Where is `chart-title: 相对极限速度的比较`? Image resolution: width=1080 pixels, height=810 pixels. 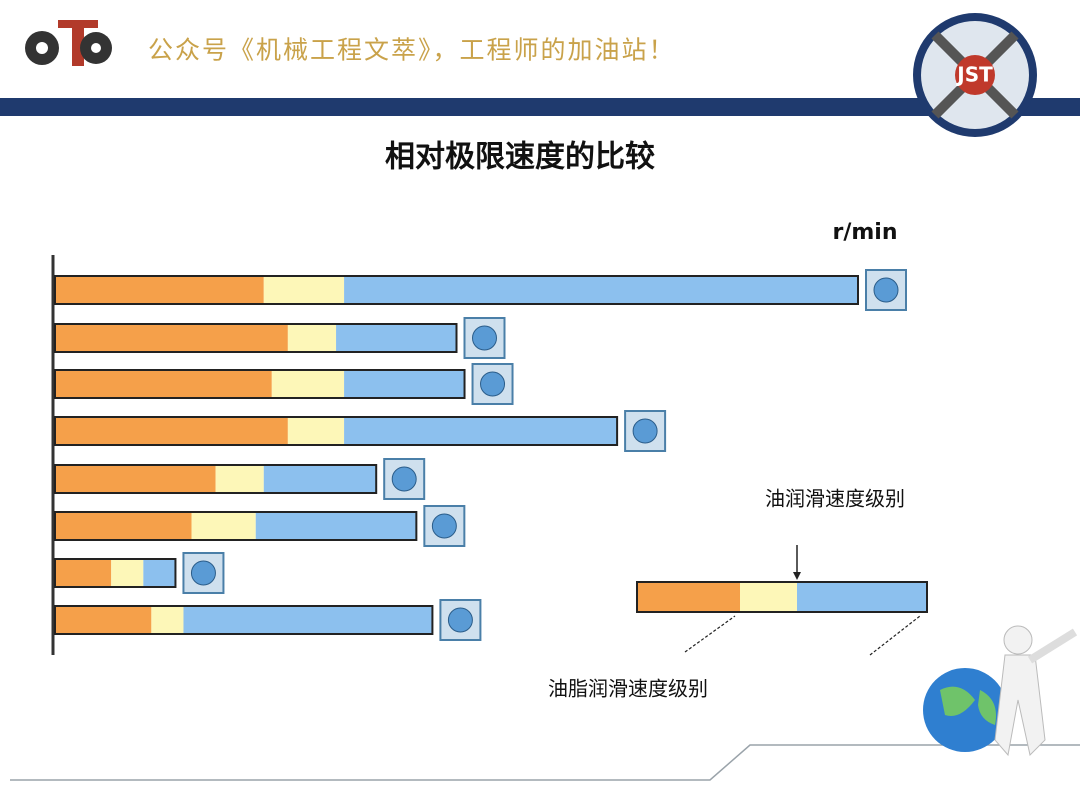
chart-title: 相对极限速度的比较 is located at coordinates (520, 157).